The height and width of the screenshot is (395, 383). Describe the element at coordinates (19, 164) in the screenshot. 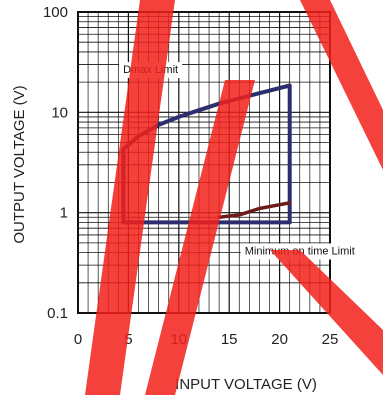

I see `y-axis-label: OUTPUT VOLTAGE (V)` at that location.